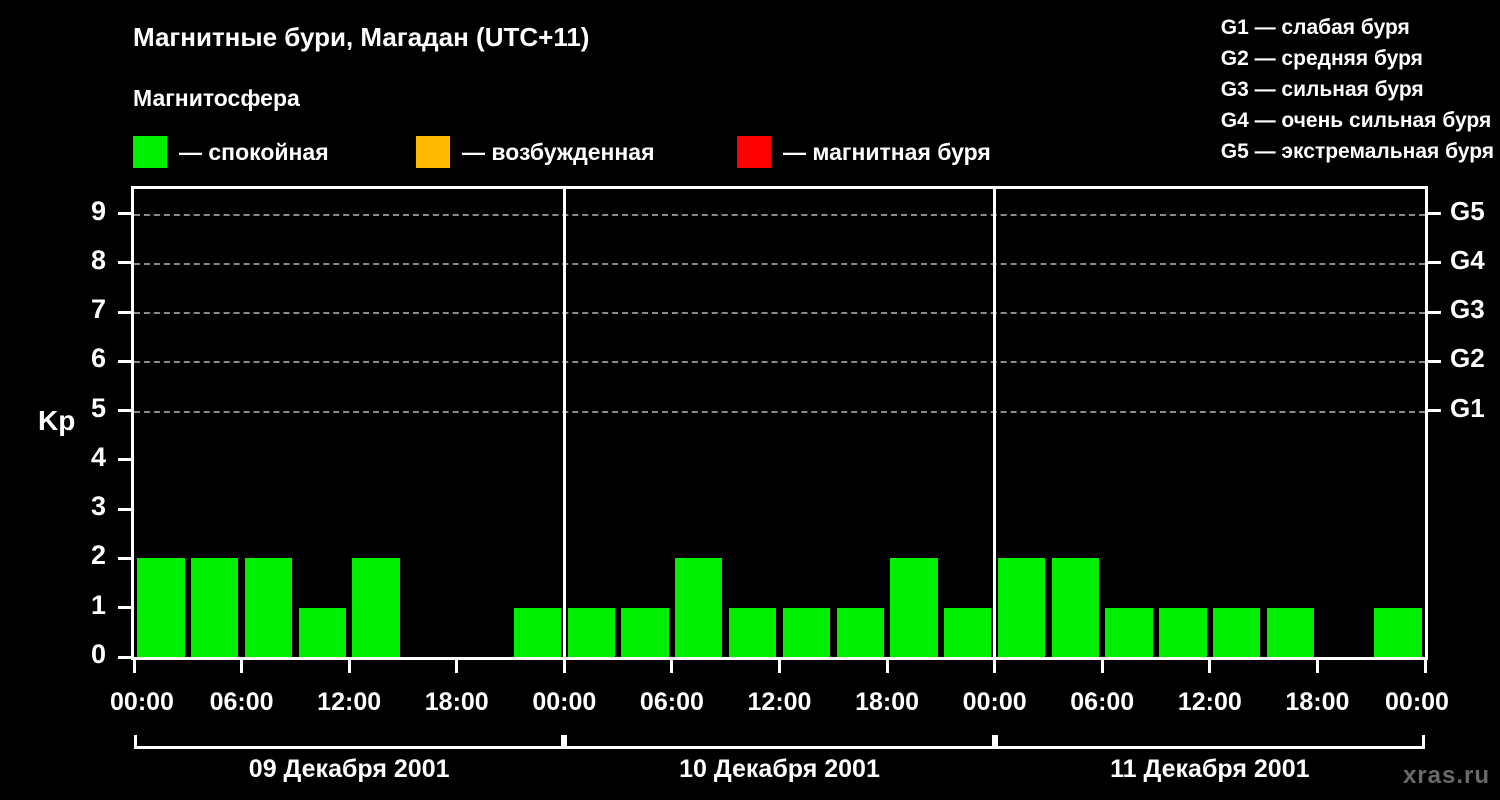 Image resolution: width=1500 pixels, height=800 pixels. I want to click on g-scale-line-3: G3 — сильная буря, so click(1322, 89).